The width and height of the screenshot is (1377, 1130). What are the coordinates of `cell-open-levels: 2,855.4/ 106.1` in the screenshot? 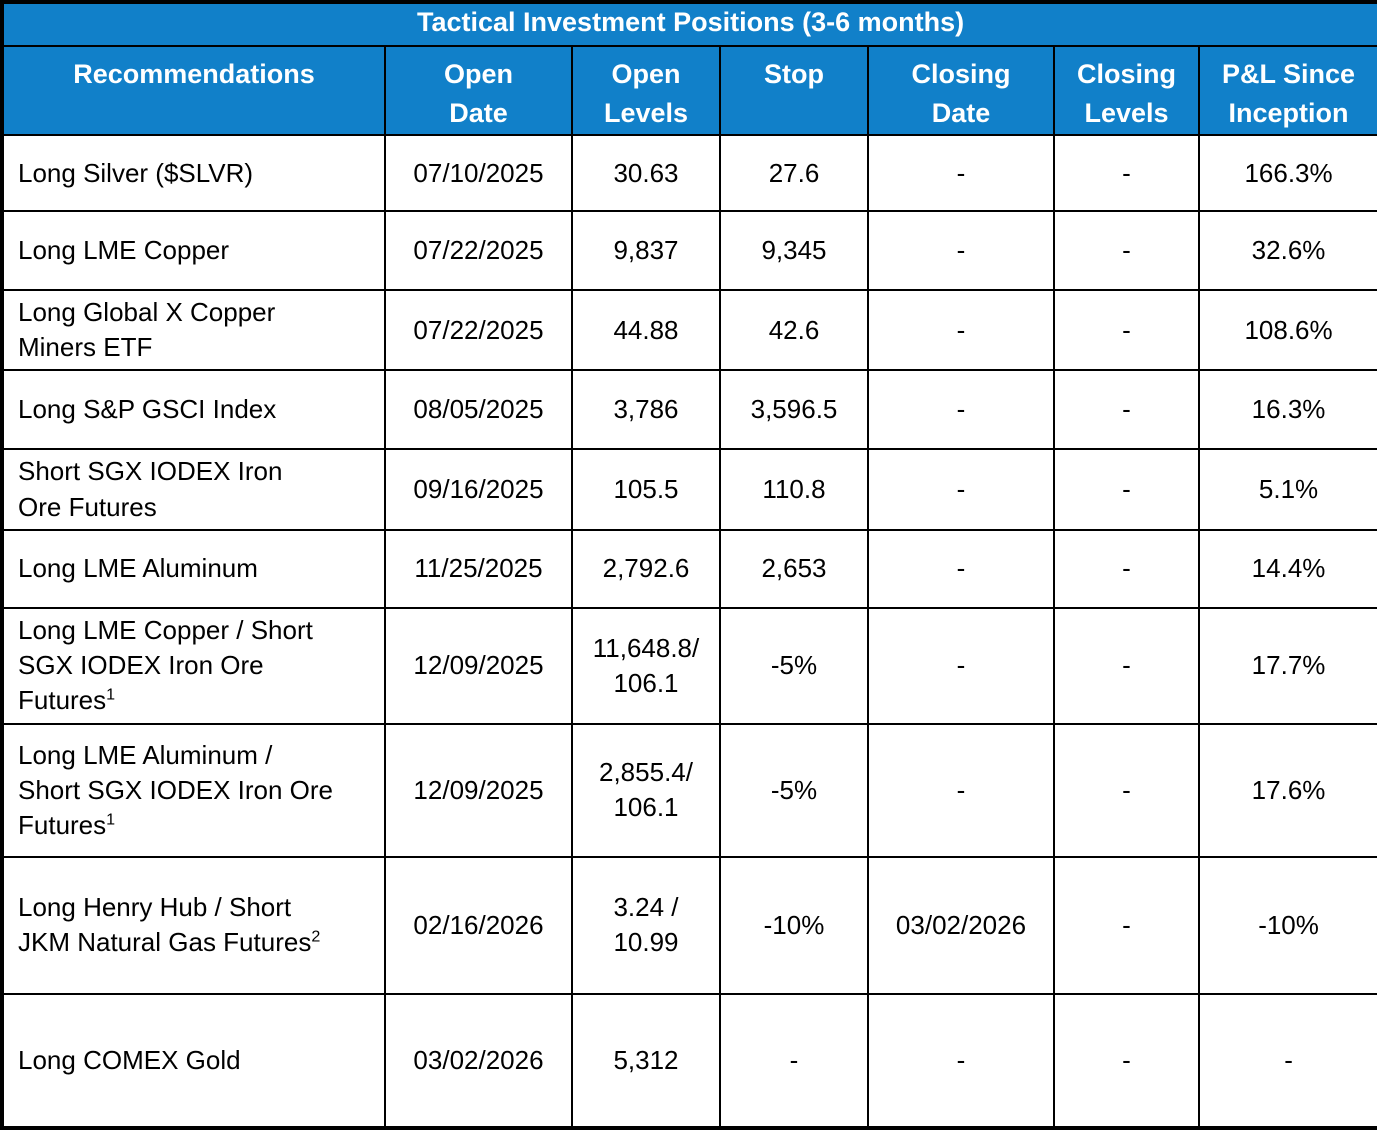 It's located at (646, 790).